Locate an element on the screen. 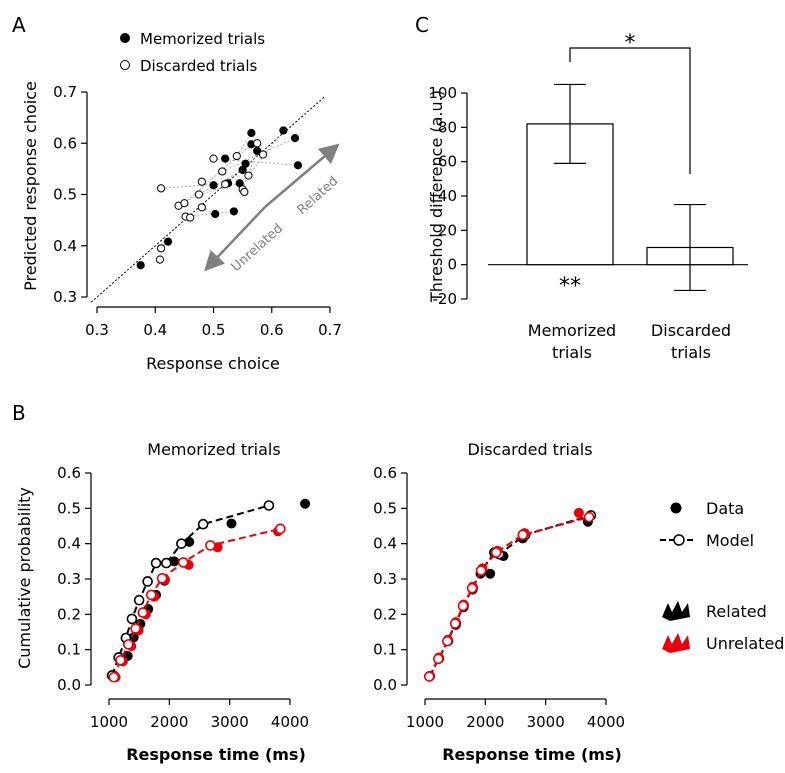 Image resolution: width=785 pixels, height=773 pixels. panel-a-x-tick-label: 0.6 is located at coordinates (272, 330).